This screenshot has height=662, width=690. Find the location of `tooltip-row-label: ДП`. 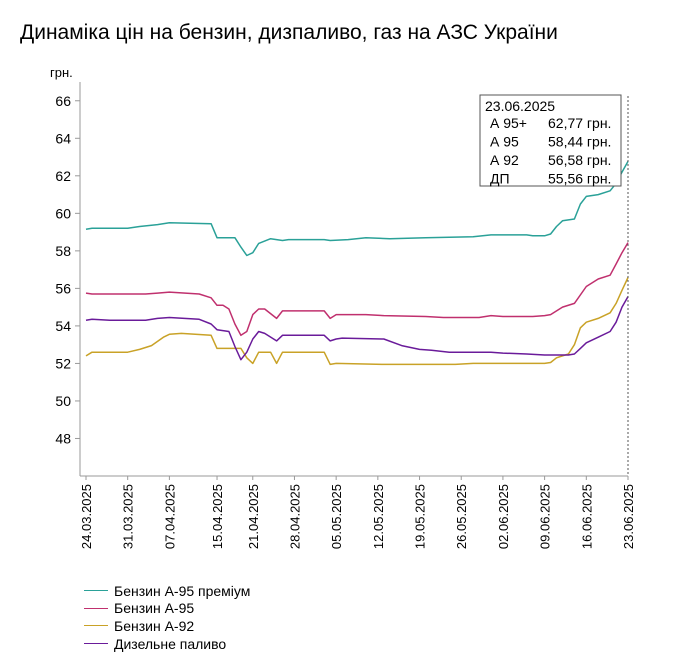

tooltip-row-label: ДП is located at coordinates (500, 179).